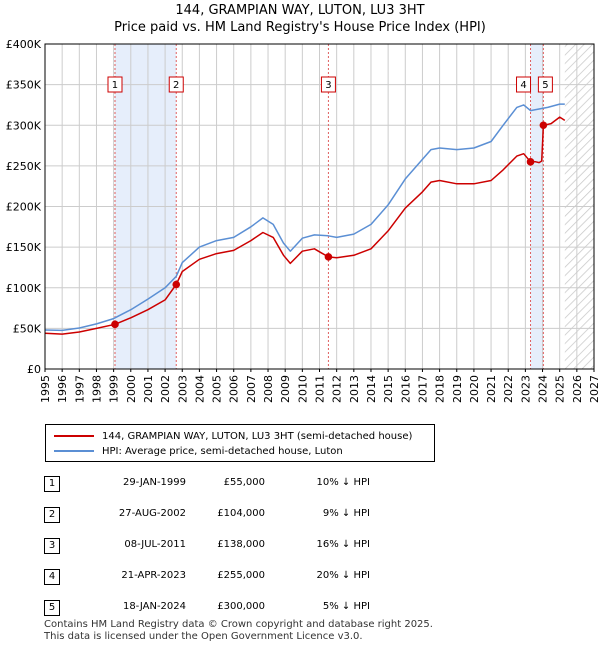 Image resolution: width=600 pixels, height=650 pixels. Describe the element at coordinates (182, 389) in the screenshot. I see `x-tick-label: 2003` at that location.